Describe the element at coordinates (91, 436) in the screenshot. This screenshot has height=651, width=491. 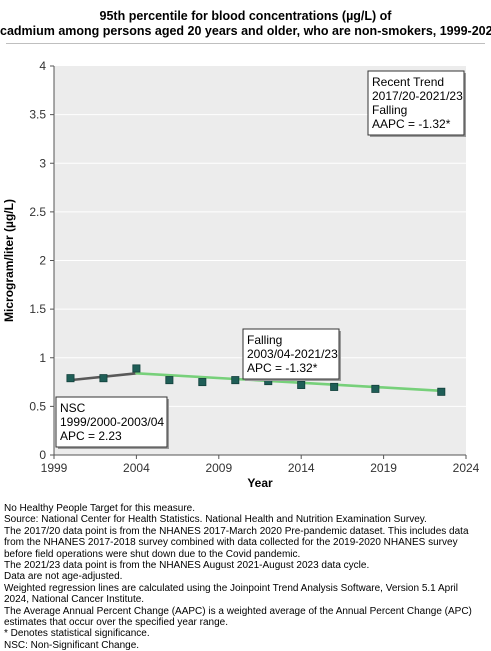
I see `annotation-text: APC = 2.23` at that location.